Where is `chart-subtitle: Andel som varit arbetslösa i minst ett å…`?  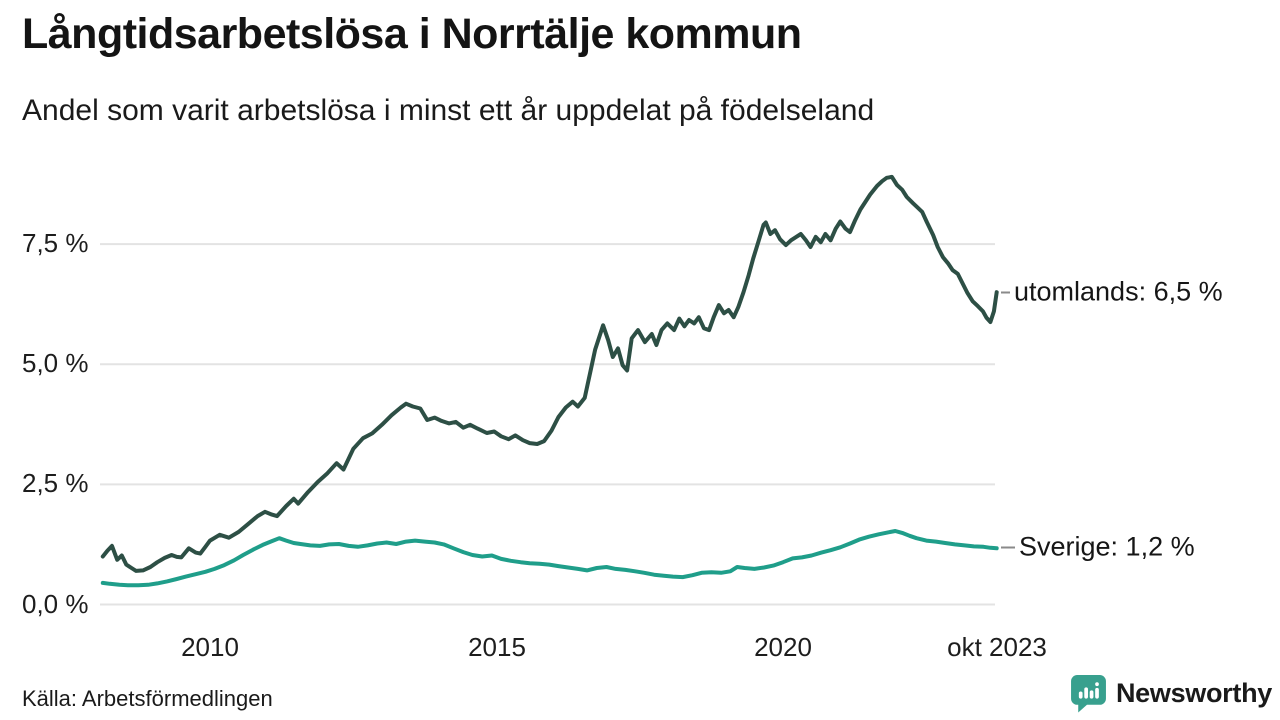 chart-subtitle: Andel som varit arbetslösa i minst ett å… is located at coordinates (448, 110).